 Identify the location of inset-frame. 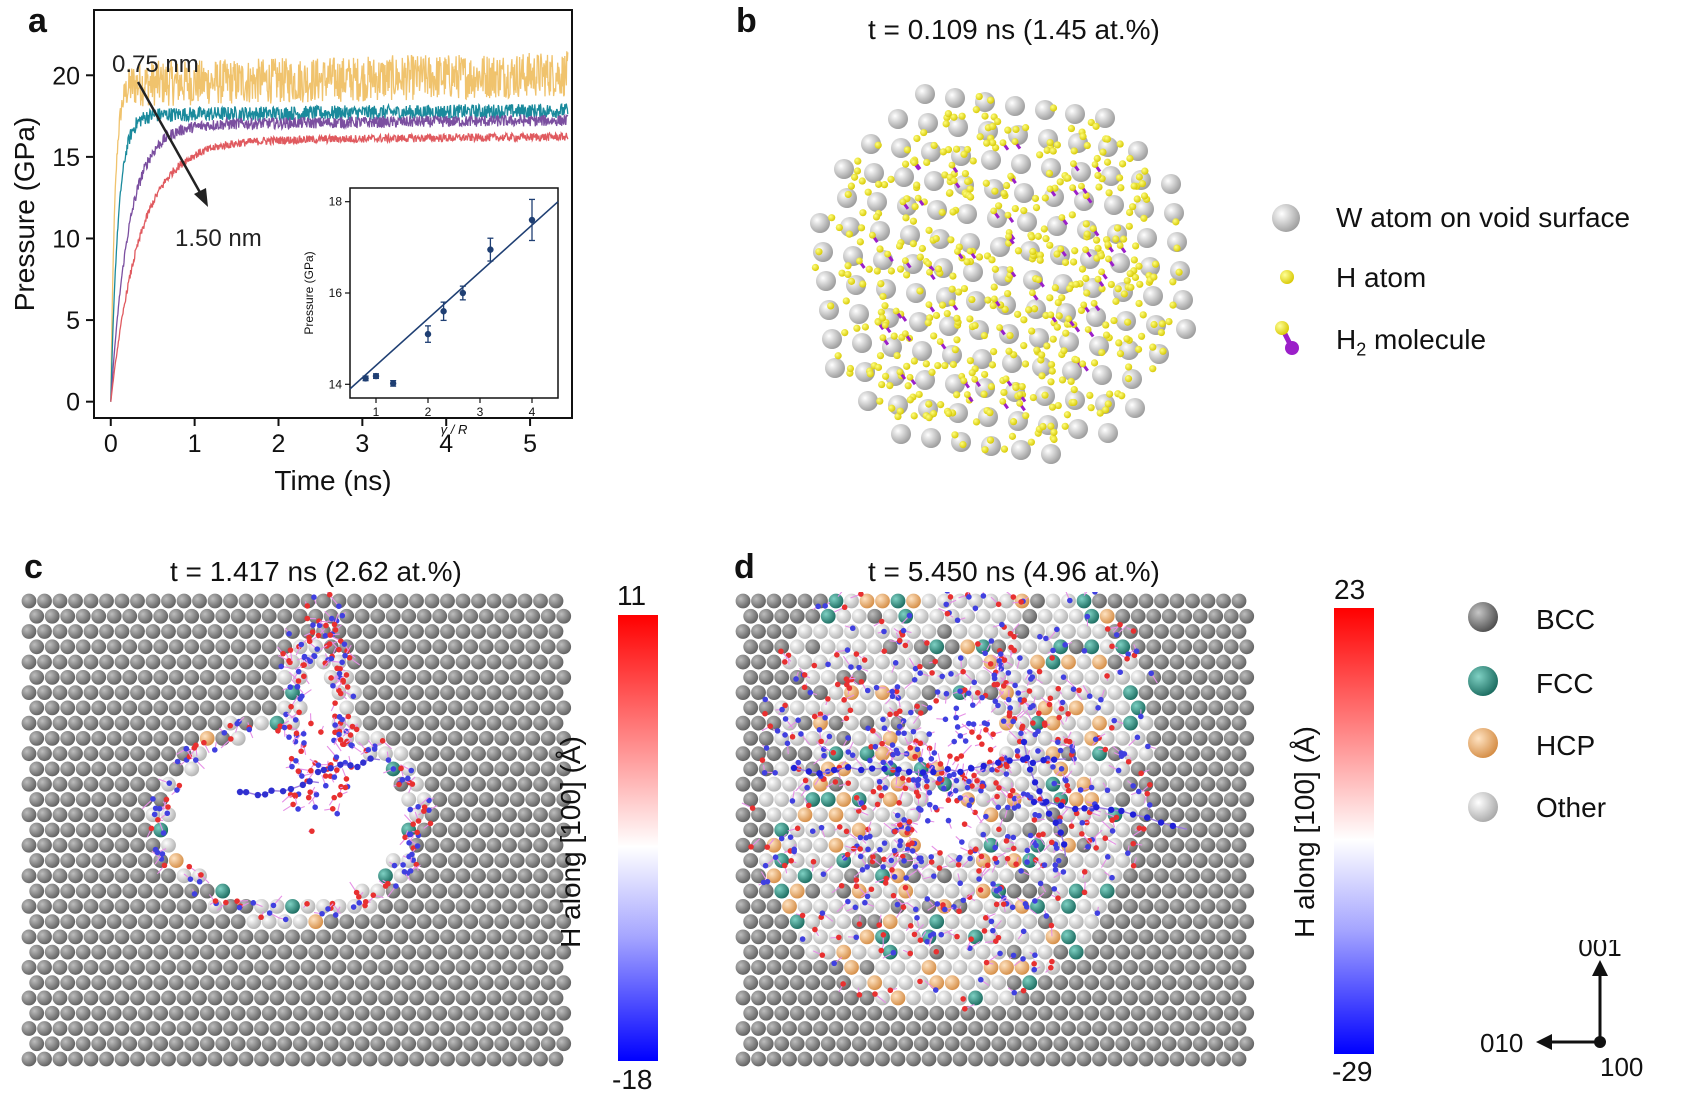
(454, 293).